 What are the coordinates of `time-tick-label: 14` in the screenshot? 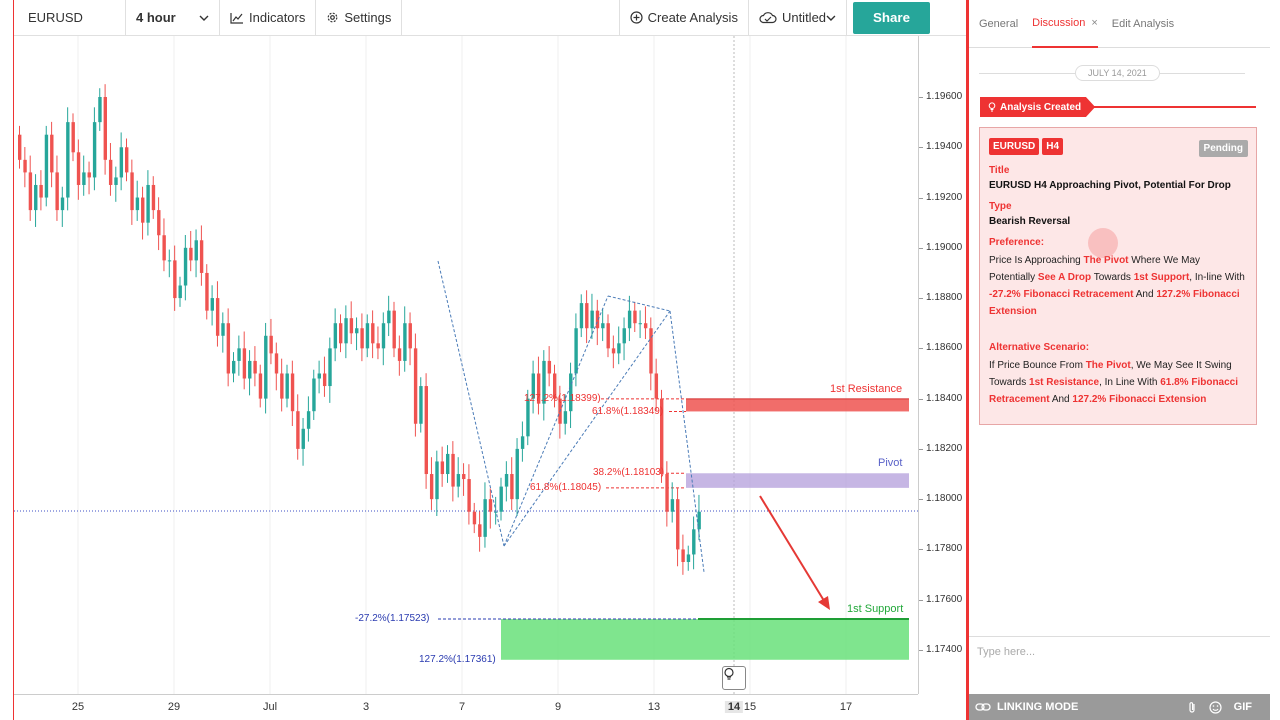 It's located at (734, 707).